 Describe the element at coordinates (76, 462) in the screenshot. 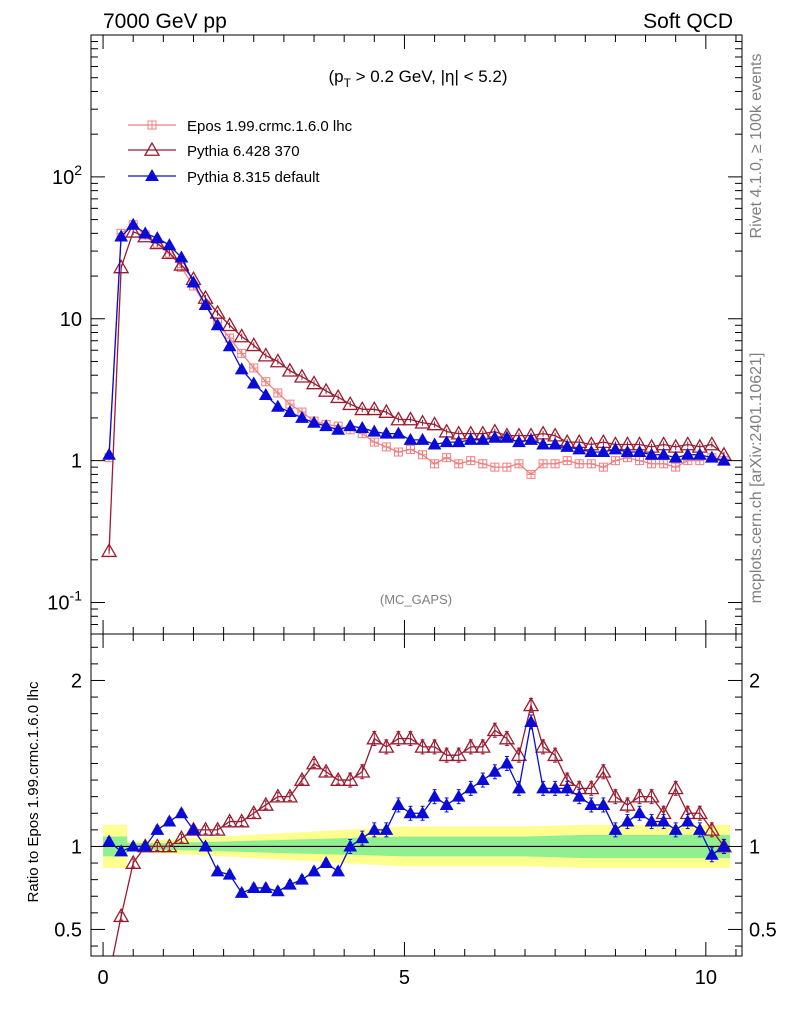

I see `main-ytick-label: 1` at that location.